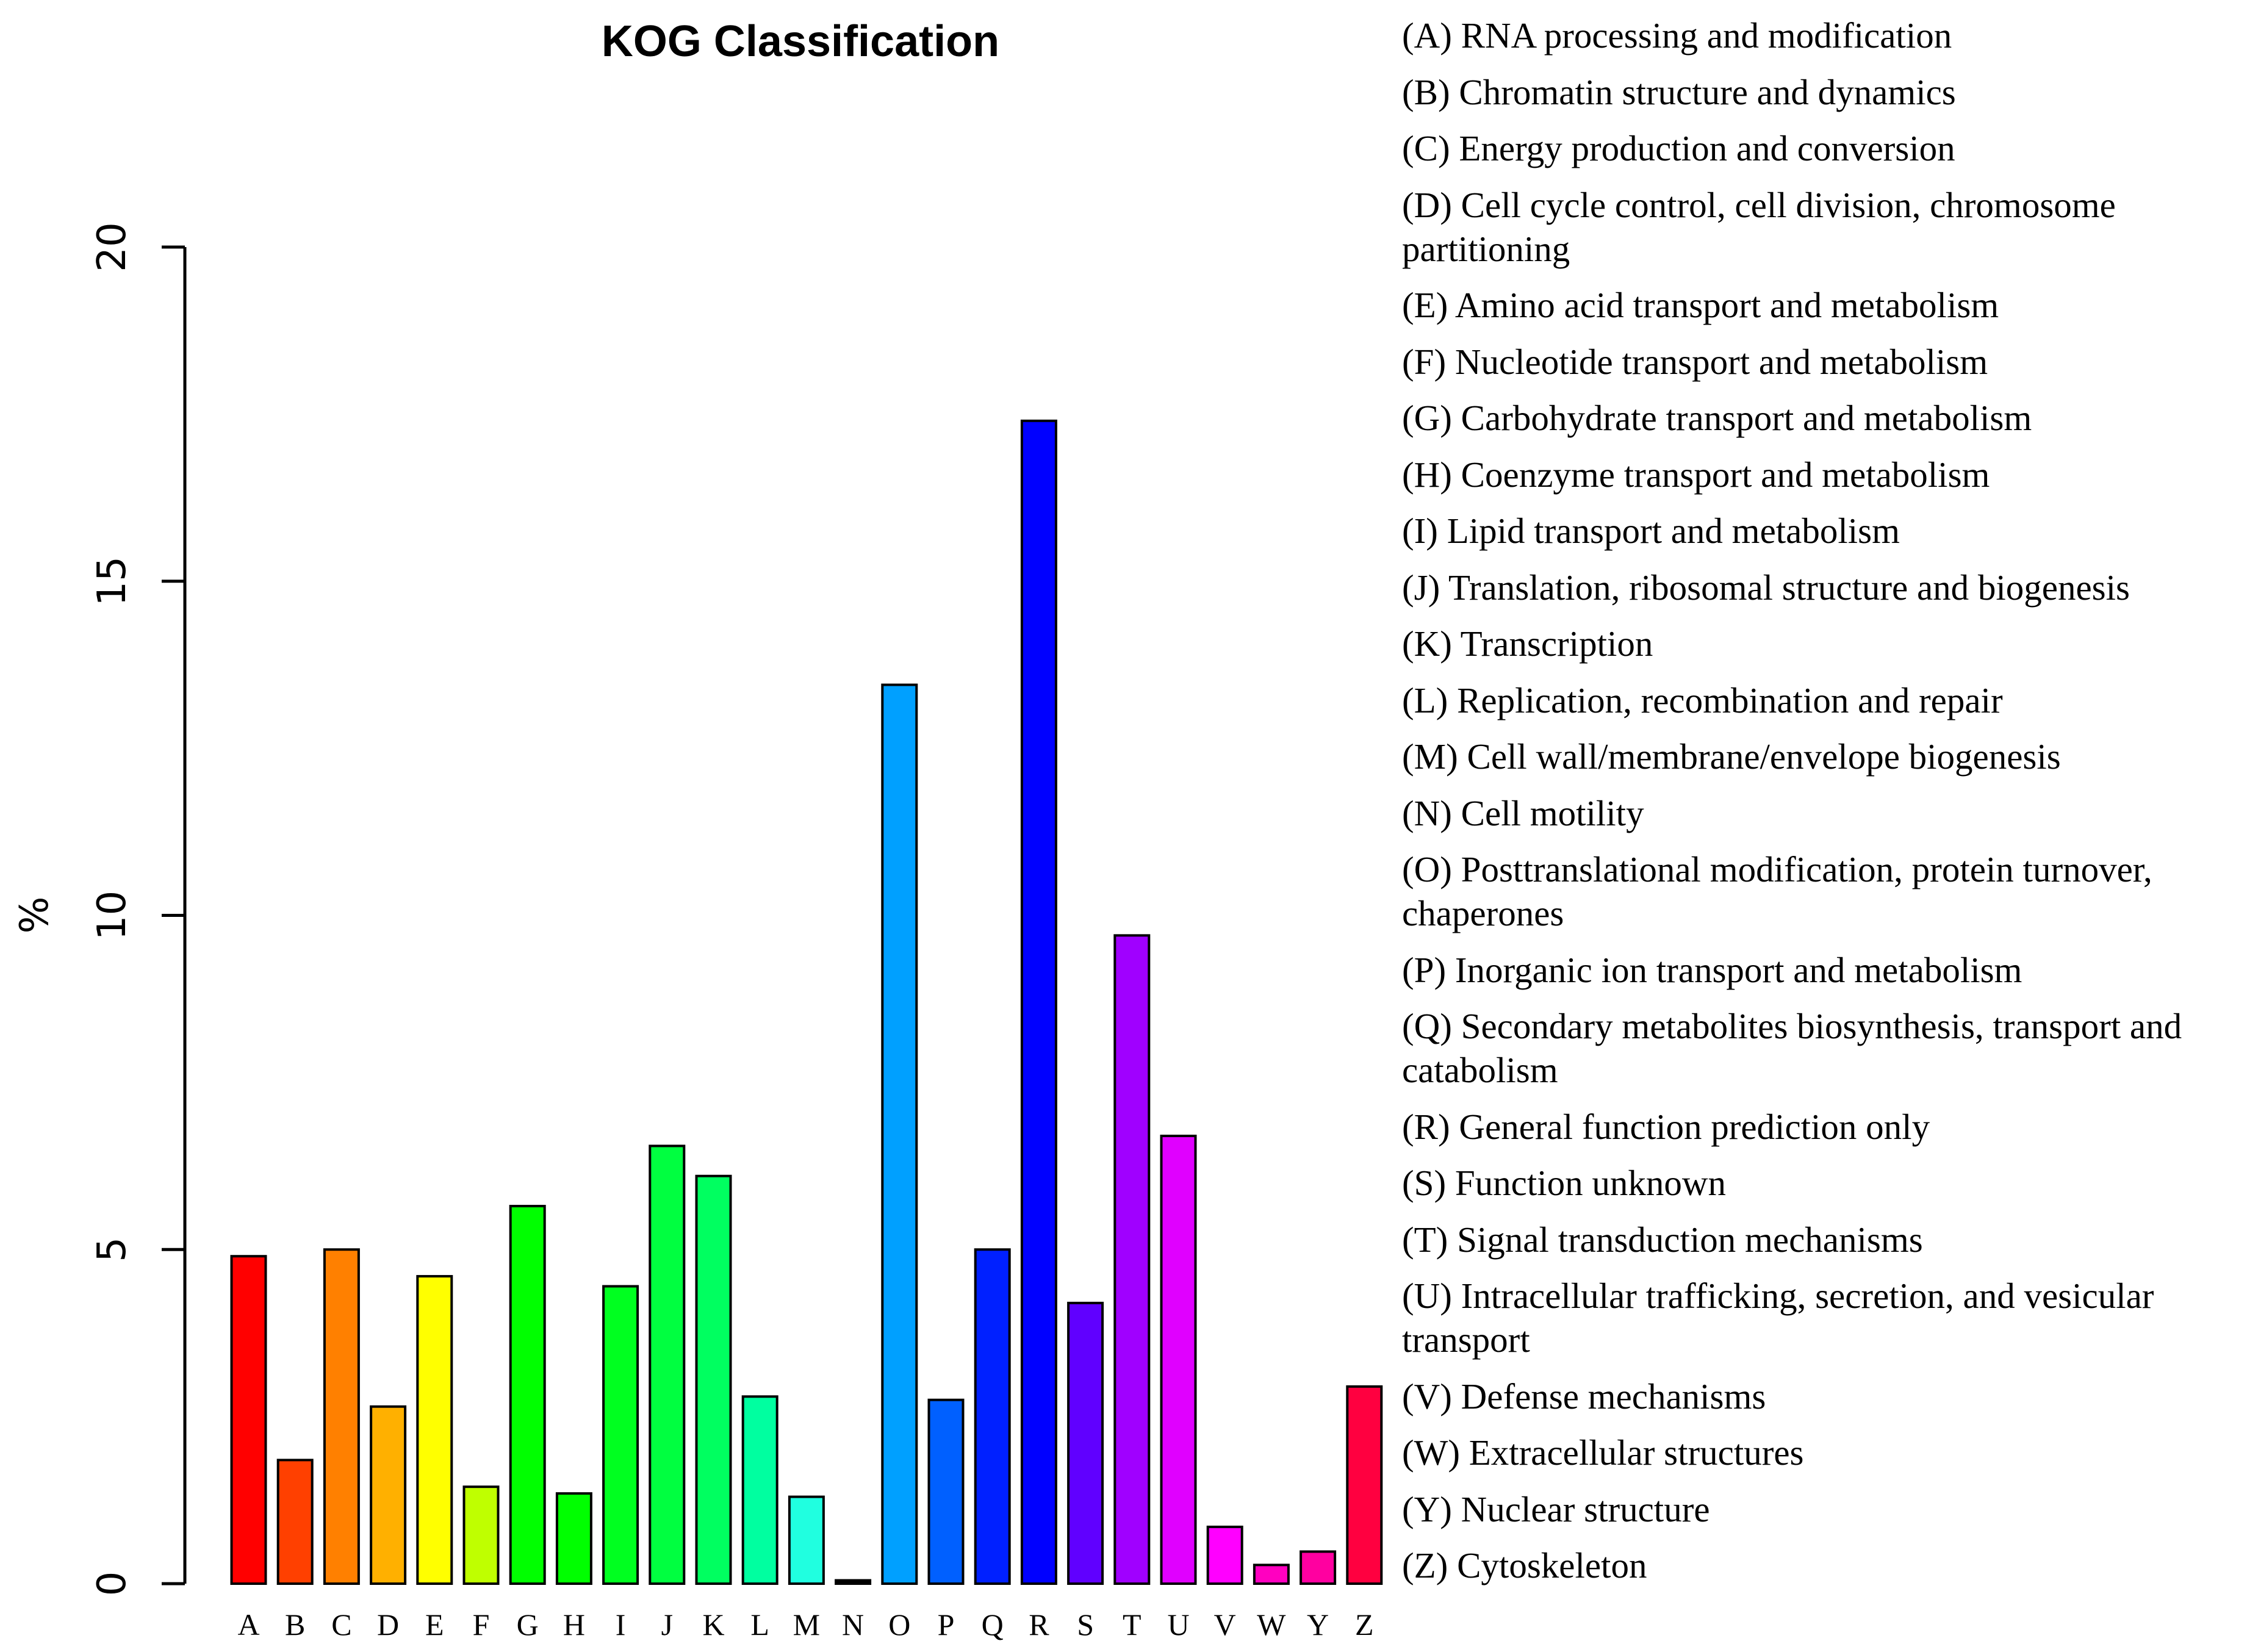  What do you see at coordinates (112, 1584) in the screenshot?
I see `y-tick-label: 0` at bounding box center [112, 1584].